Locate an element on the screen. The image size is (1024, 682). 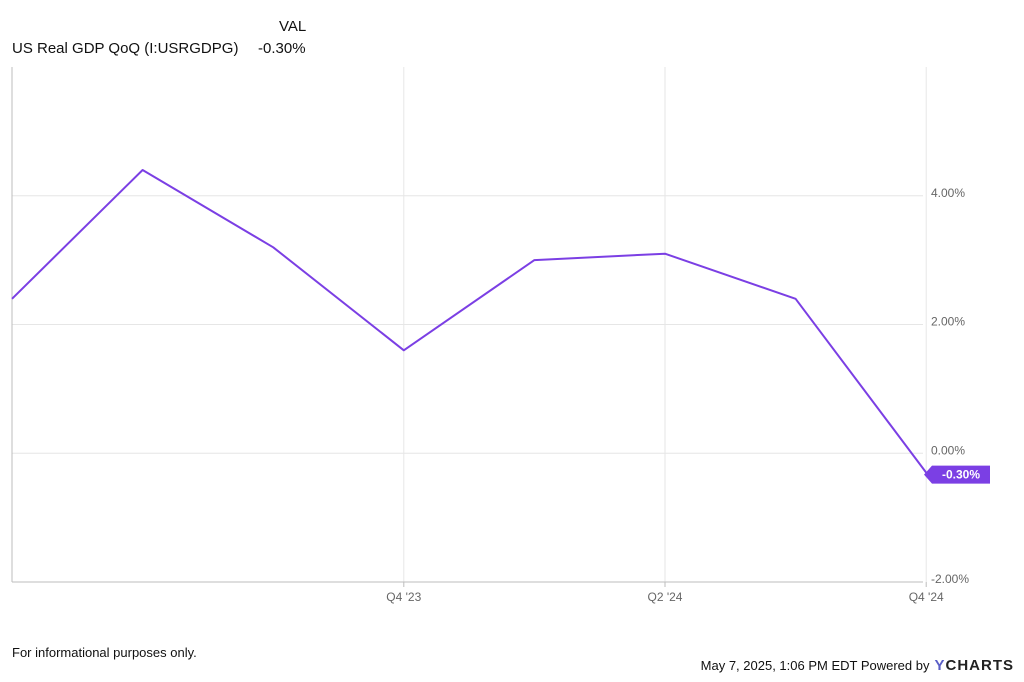
legend-series-value: -0.30% is located at coordinates (282, 48).